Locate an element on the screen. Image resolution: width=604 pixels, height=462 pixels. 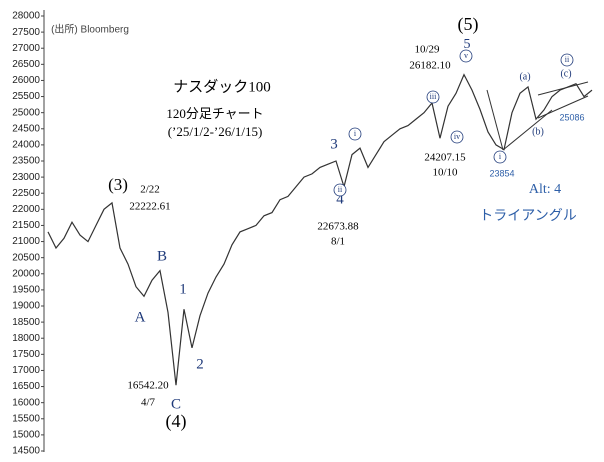
annotation: Alt: 4 is located at coordinates (545, 189).